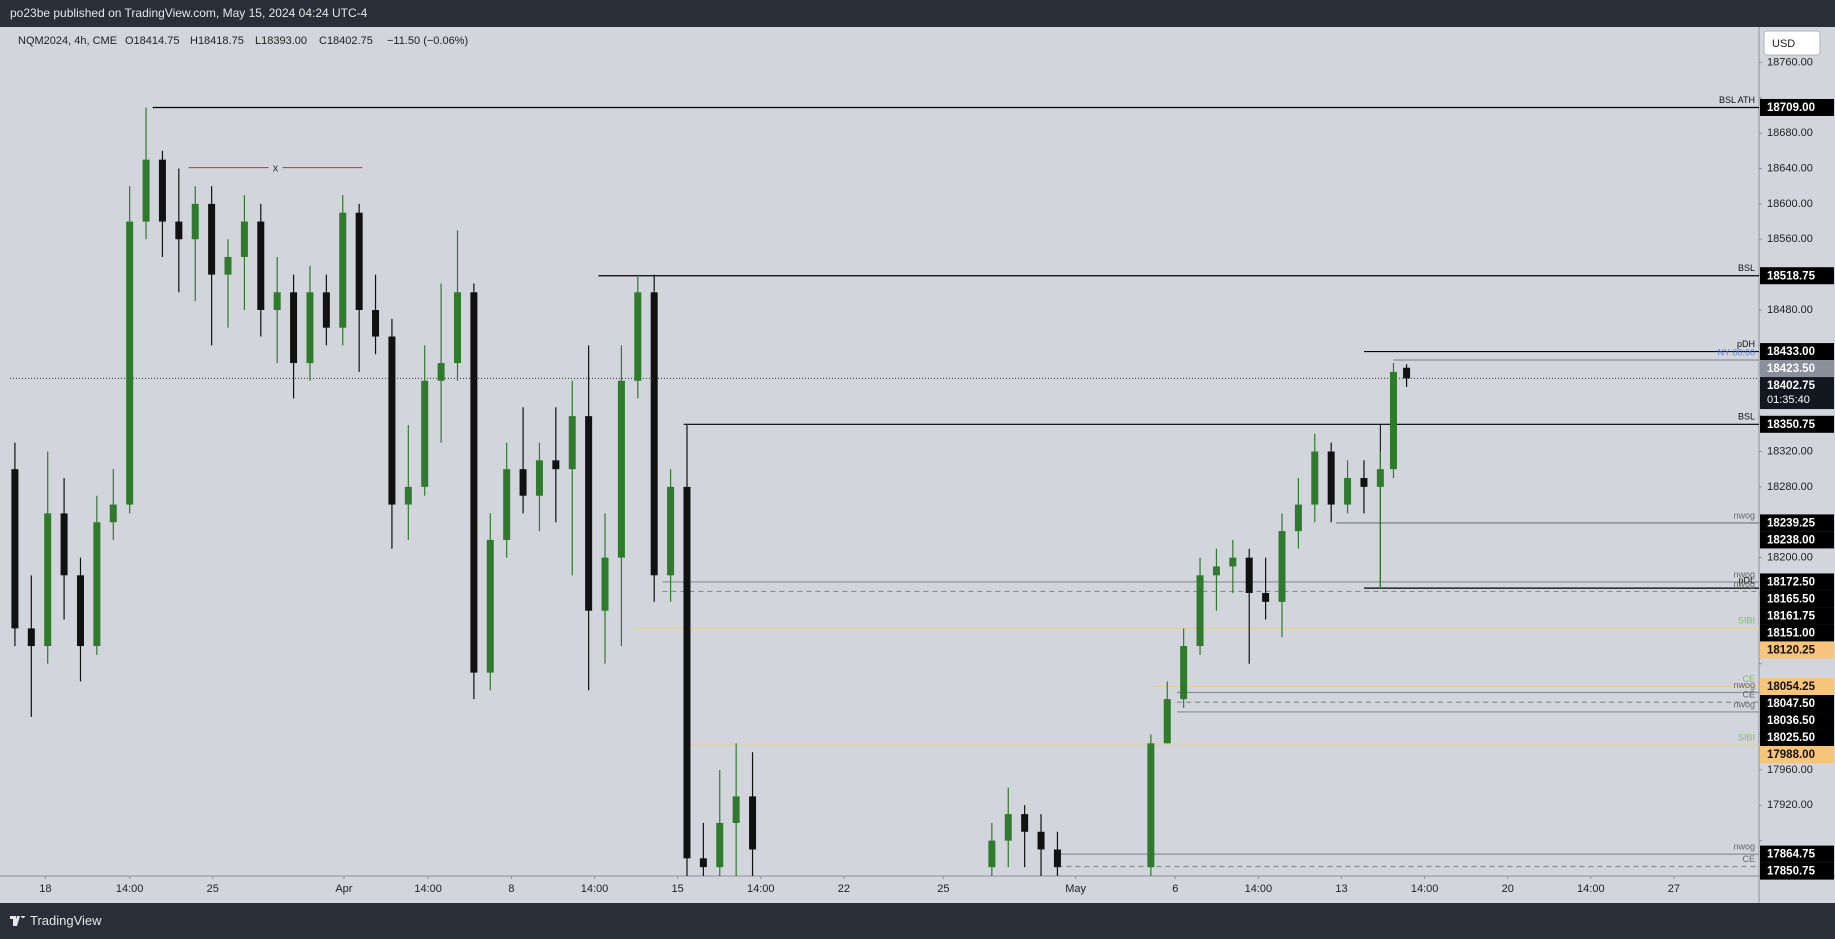 This screenshot has width=1835, height=939. I want to click on y-tick-label: 18200.00, so click(1790, 558).